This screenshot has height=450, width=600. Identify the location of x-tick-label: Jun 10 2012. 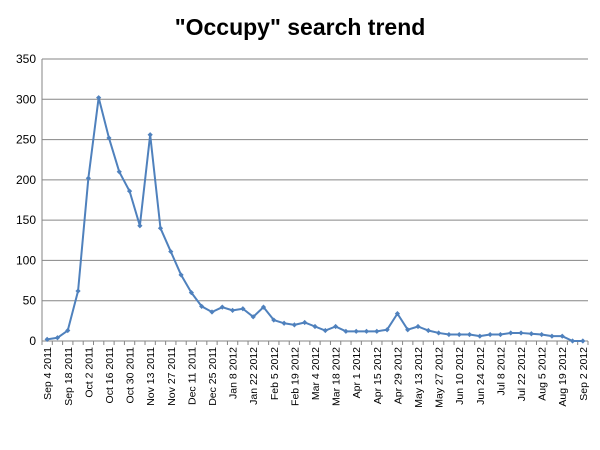
(460, 376).